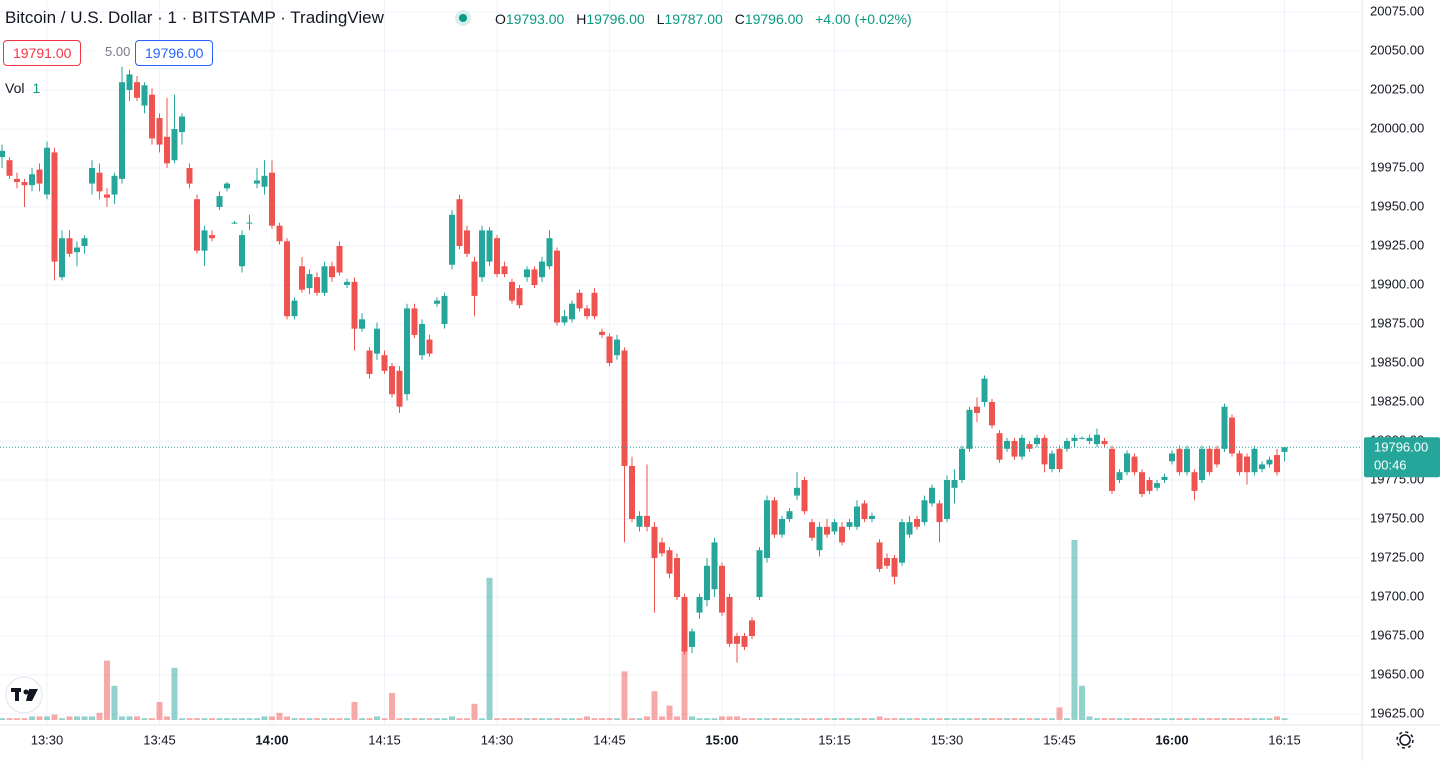 The image size is (1440, 761). I want to click on bar-countdown: 00:46, so click(1390, 465).